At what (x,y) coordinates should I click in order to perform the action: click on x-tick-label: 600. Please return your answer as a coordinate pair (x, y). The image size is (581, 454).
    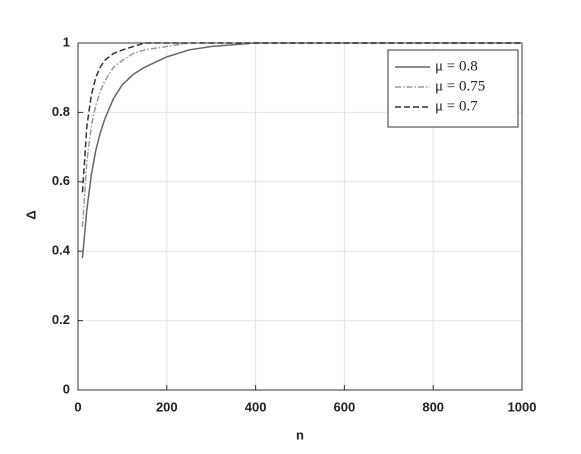
    Looking at the image, I should click on (345, 406).